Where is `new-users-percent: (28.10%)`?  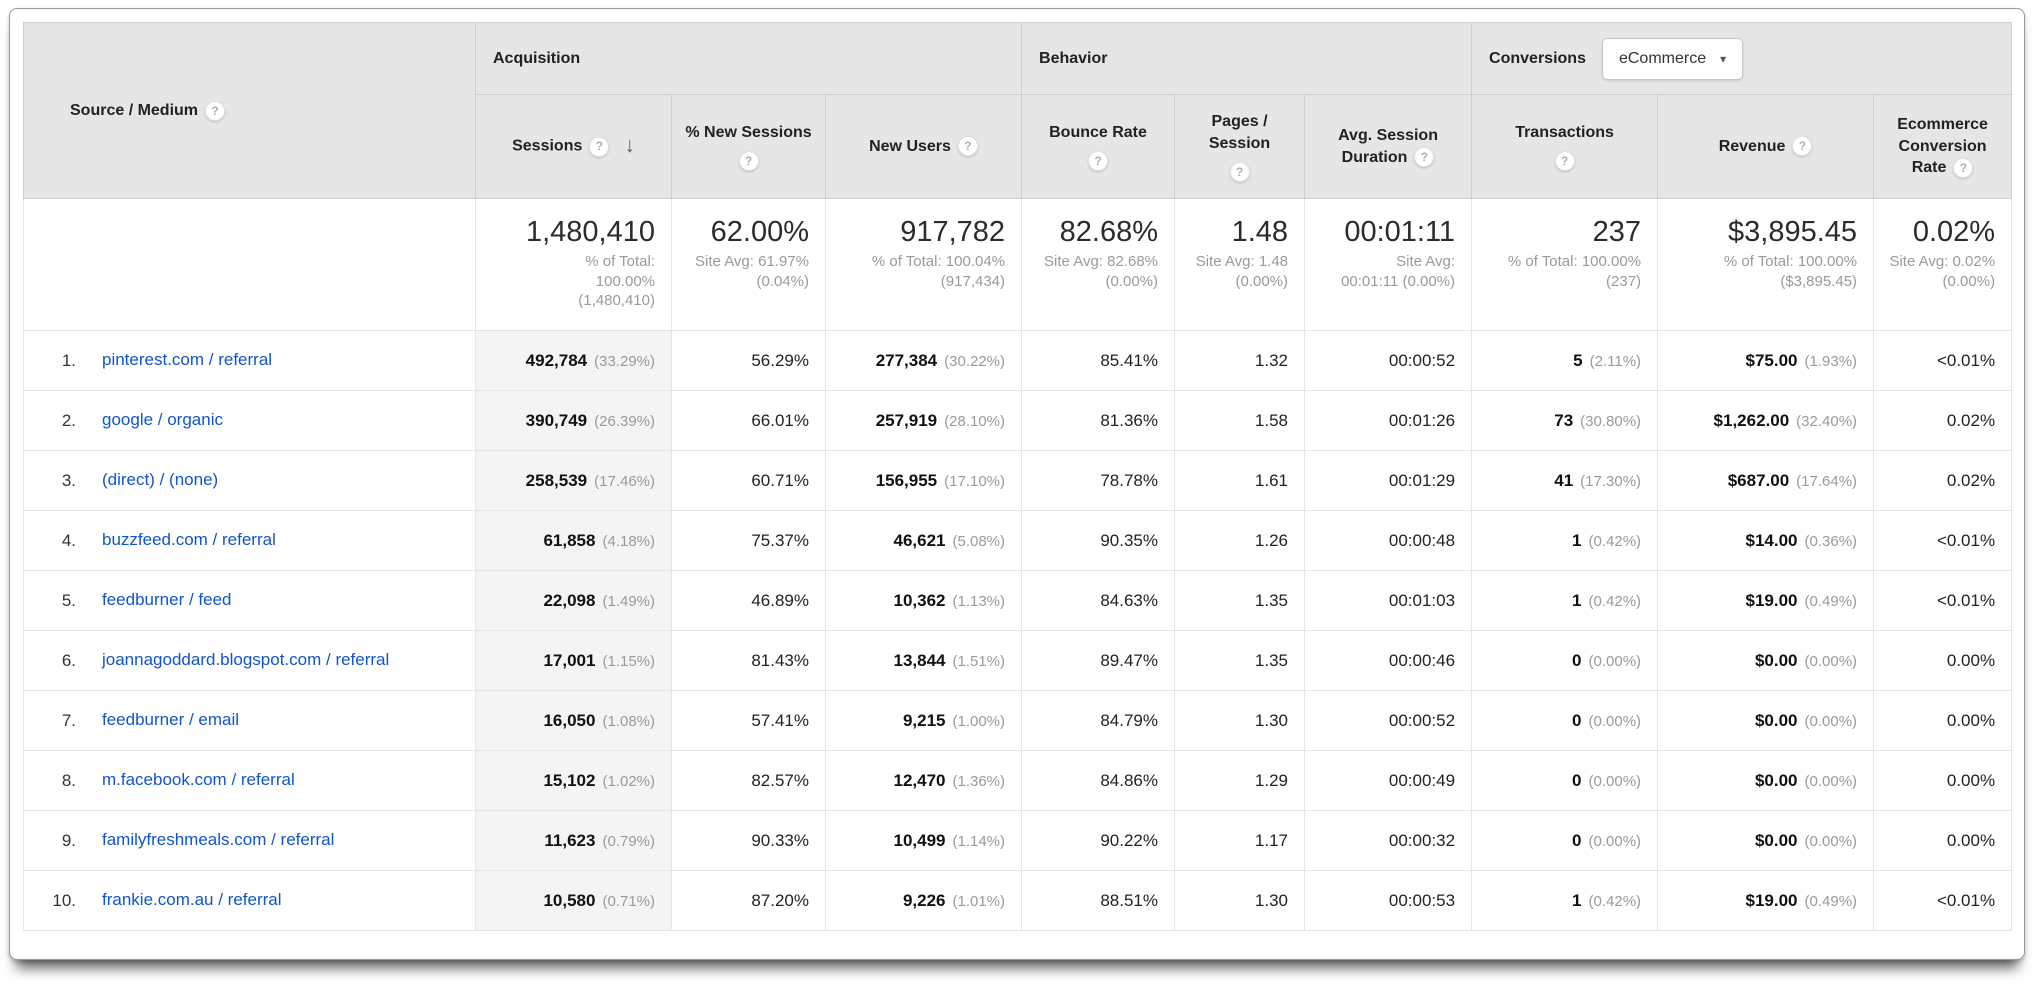 new-users-percent: (28.10%) is located at coordinates (975, 421).